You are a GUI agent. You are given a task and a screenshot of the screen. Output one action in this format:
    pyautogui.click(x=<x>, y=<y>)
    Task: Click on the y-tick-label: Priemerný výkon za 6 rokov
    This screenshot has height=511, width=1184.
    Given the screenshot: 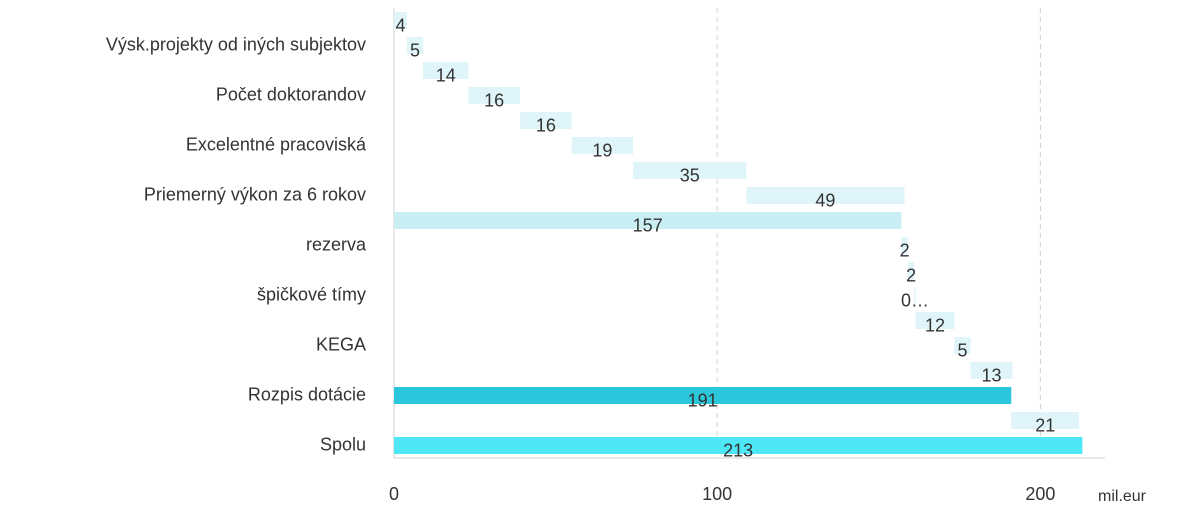 What is the action you would take?
    pyautogui.click(x=255, y=194)
    